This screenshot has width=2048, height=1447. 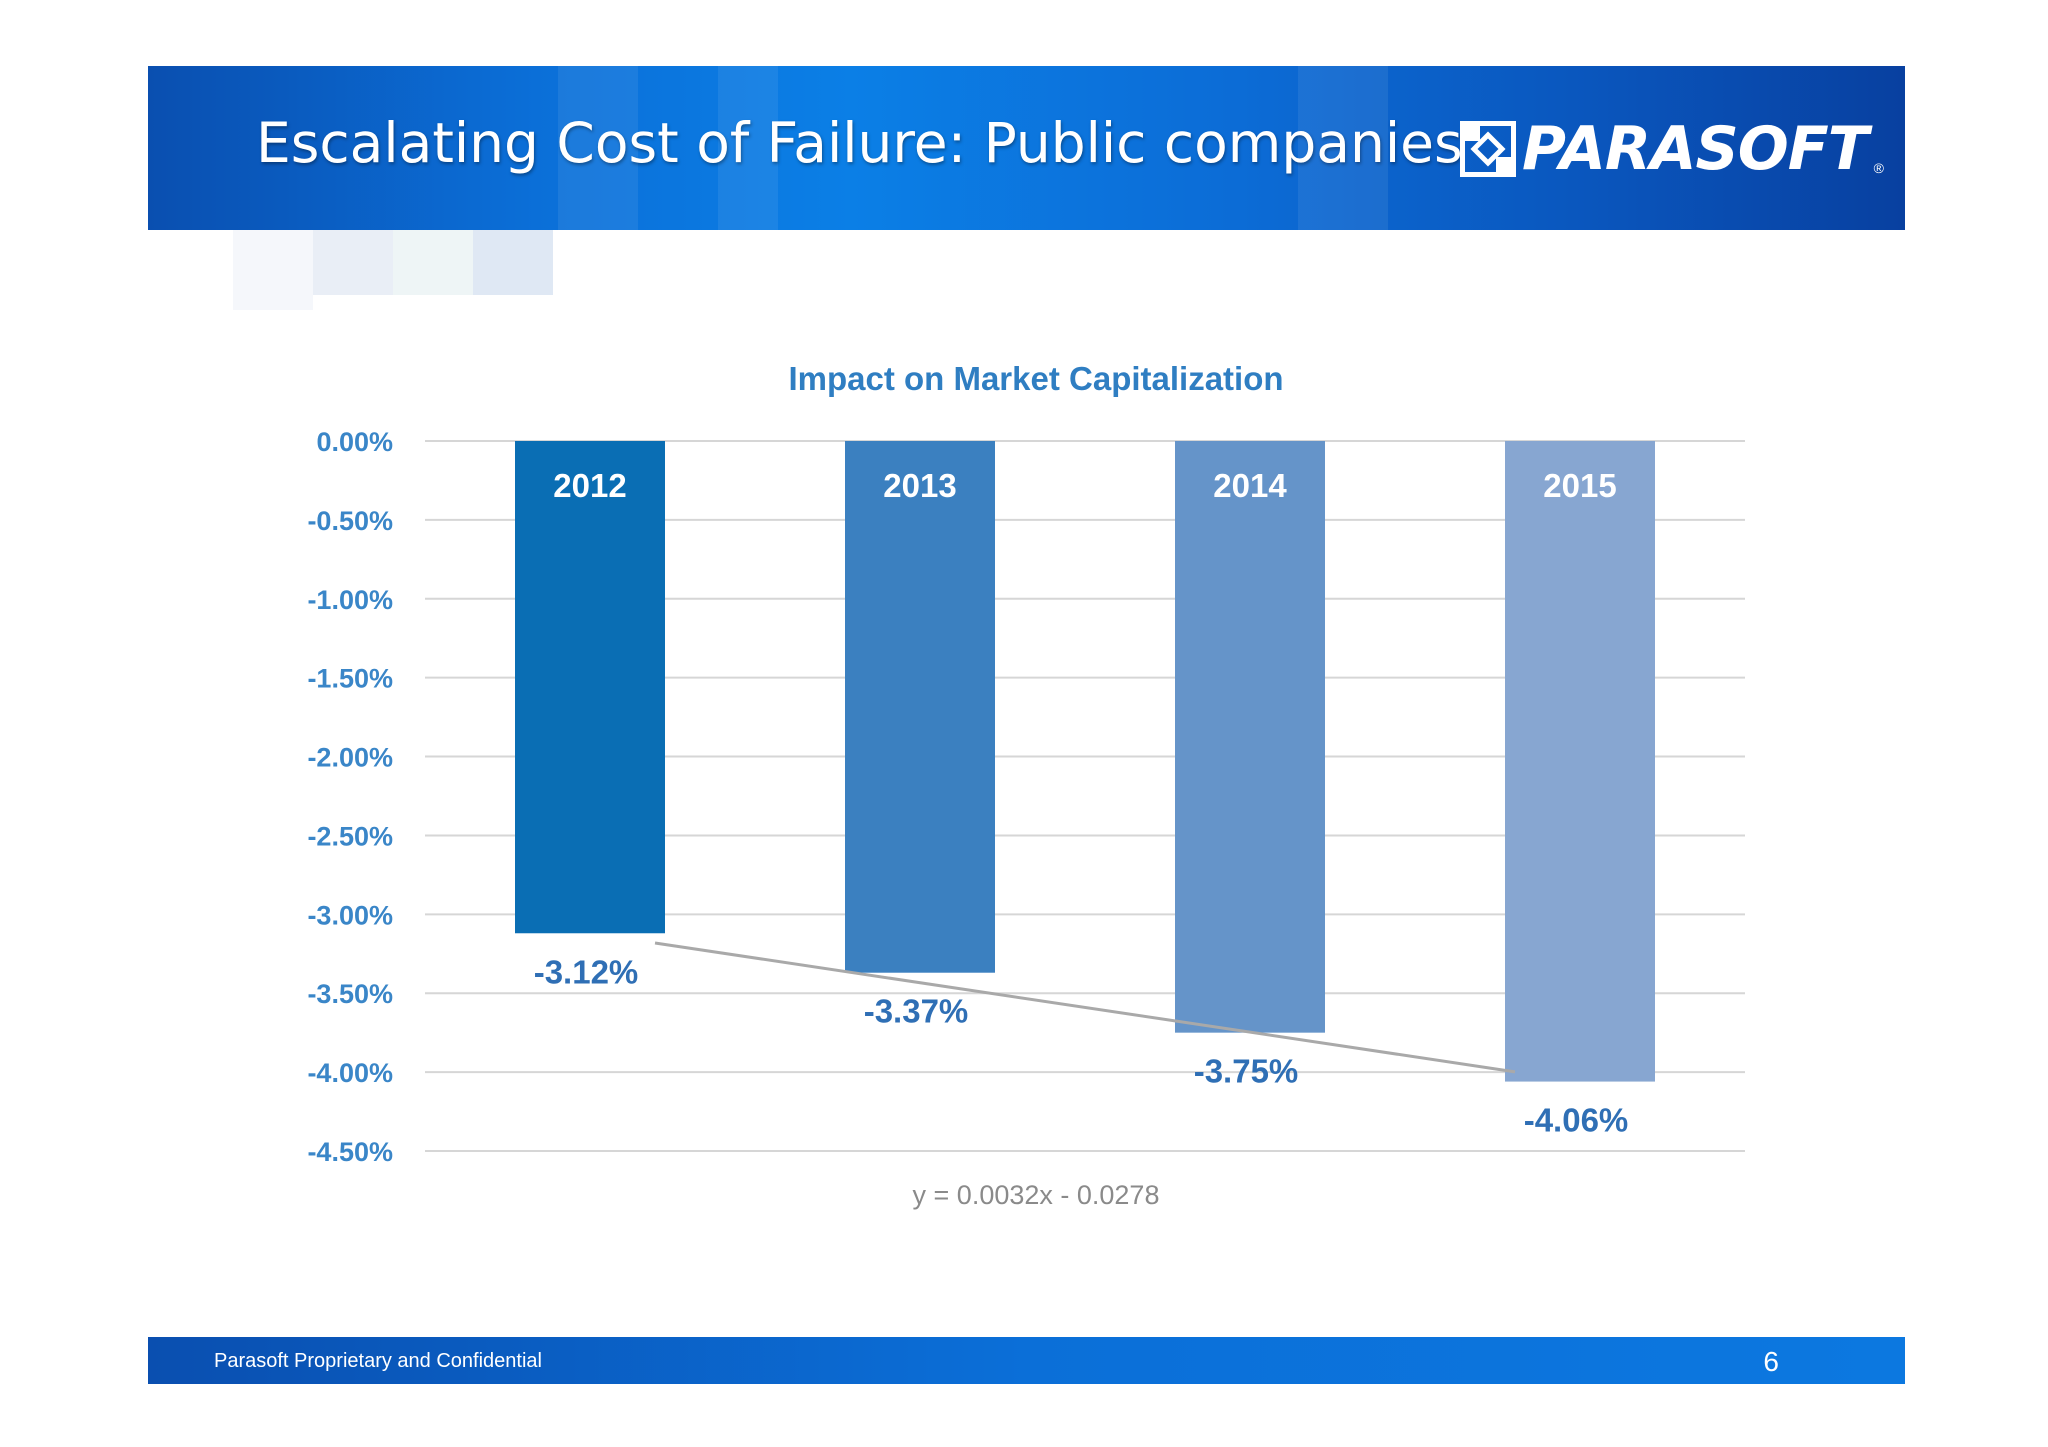 What do you see at coordinates (354, 442) in the screenshot?
I see `y-tick-label: 0.00%` at bounding box center [354, 442].